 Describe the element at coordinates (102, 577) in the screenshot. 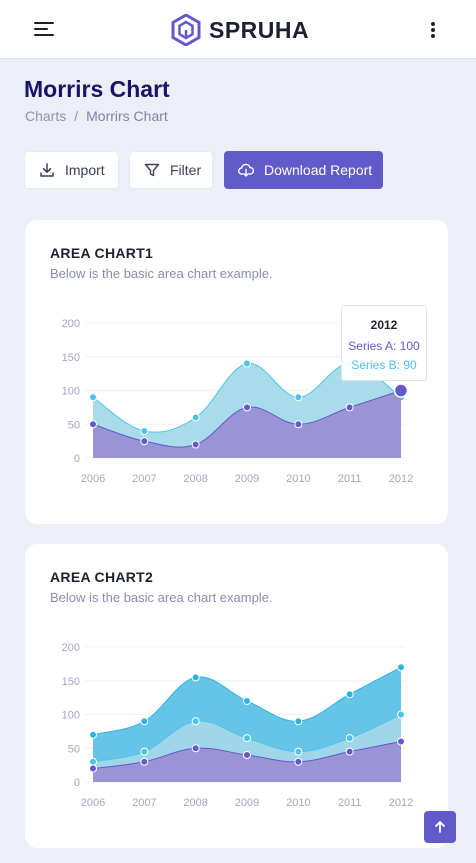

I see `chart-2-title: AREA CHART2` at that location.